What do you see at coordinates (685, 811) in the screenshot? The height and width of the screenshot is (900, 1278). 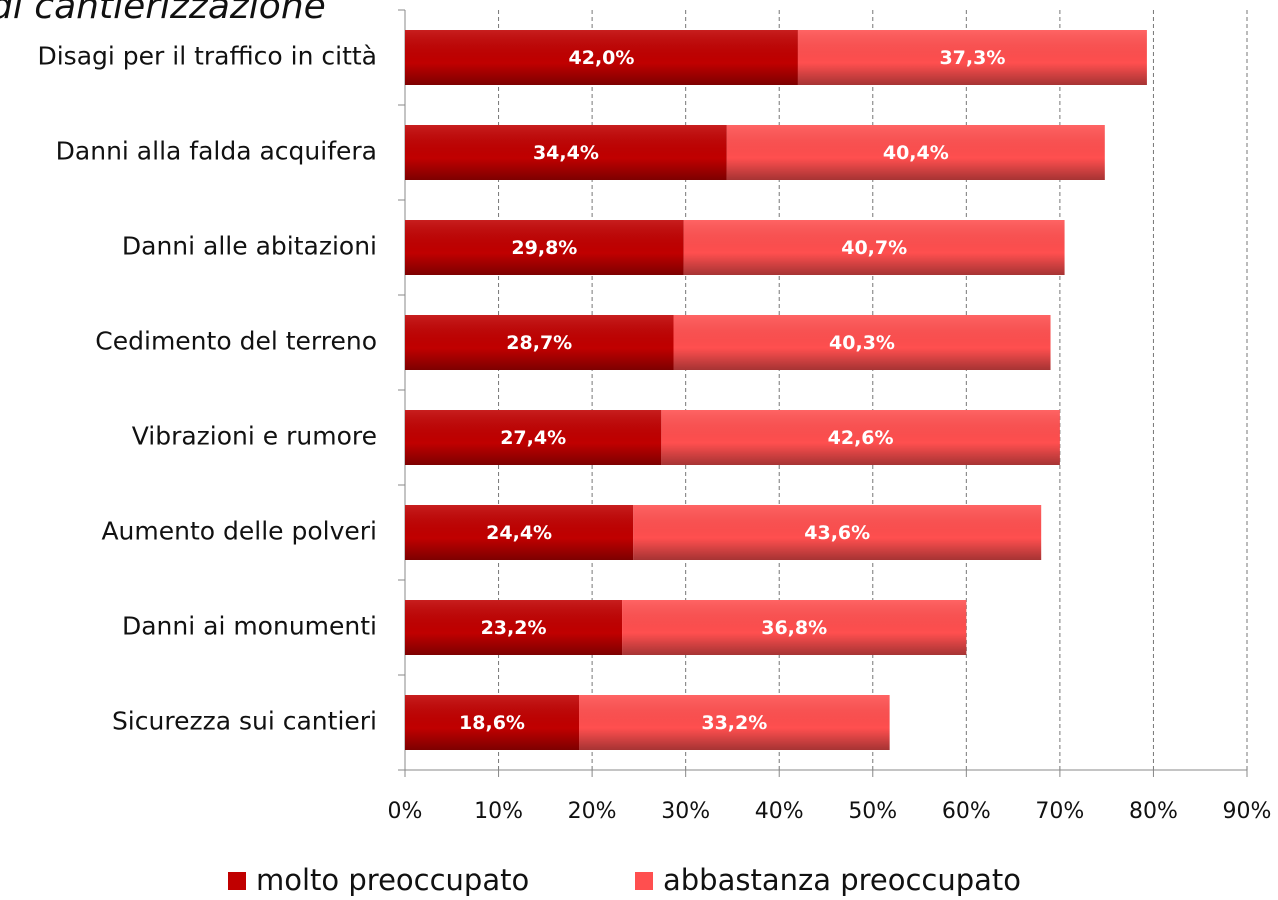 I see `x-tick-label: 30%` at bounding box center [685, 811].